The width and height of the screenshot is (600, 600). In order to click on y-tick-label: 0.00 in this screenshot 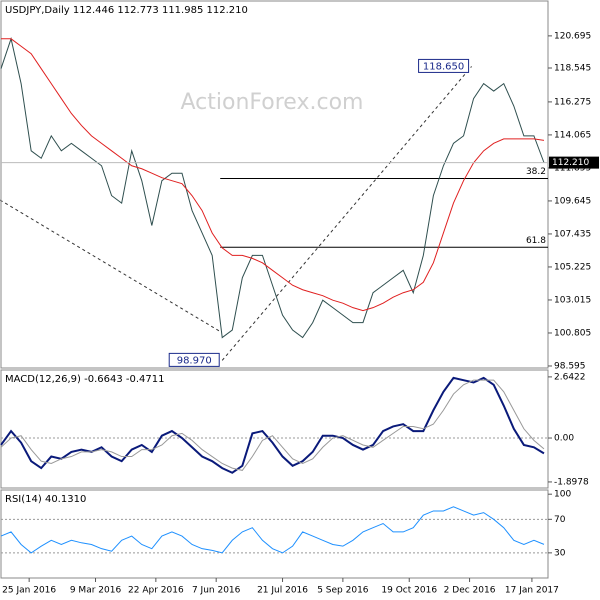, I will do `click(564, 439)`.